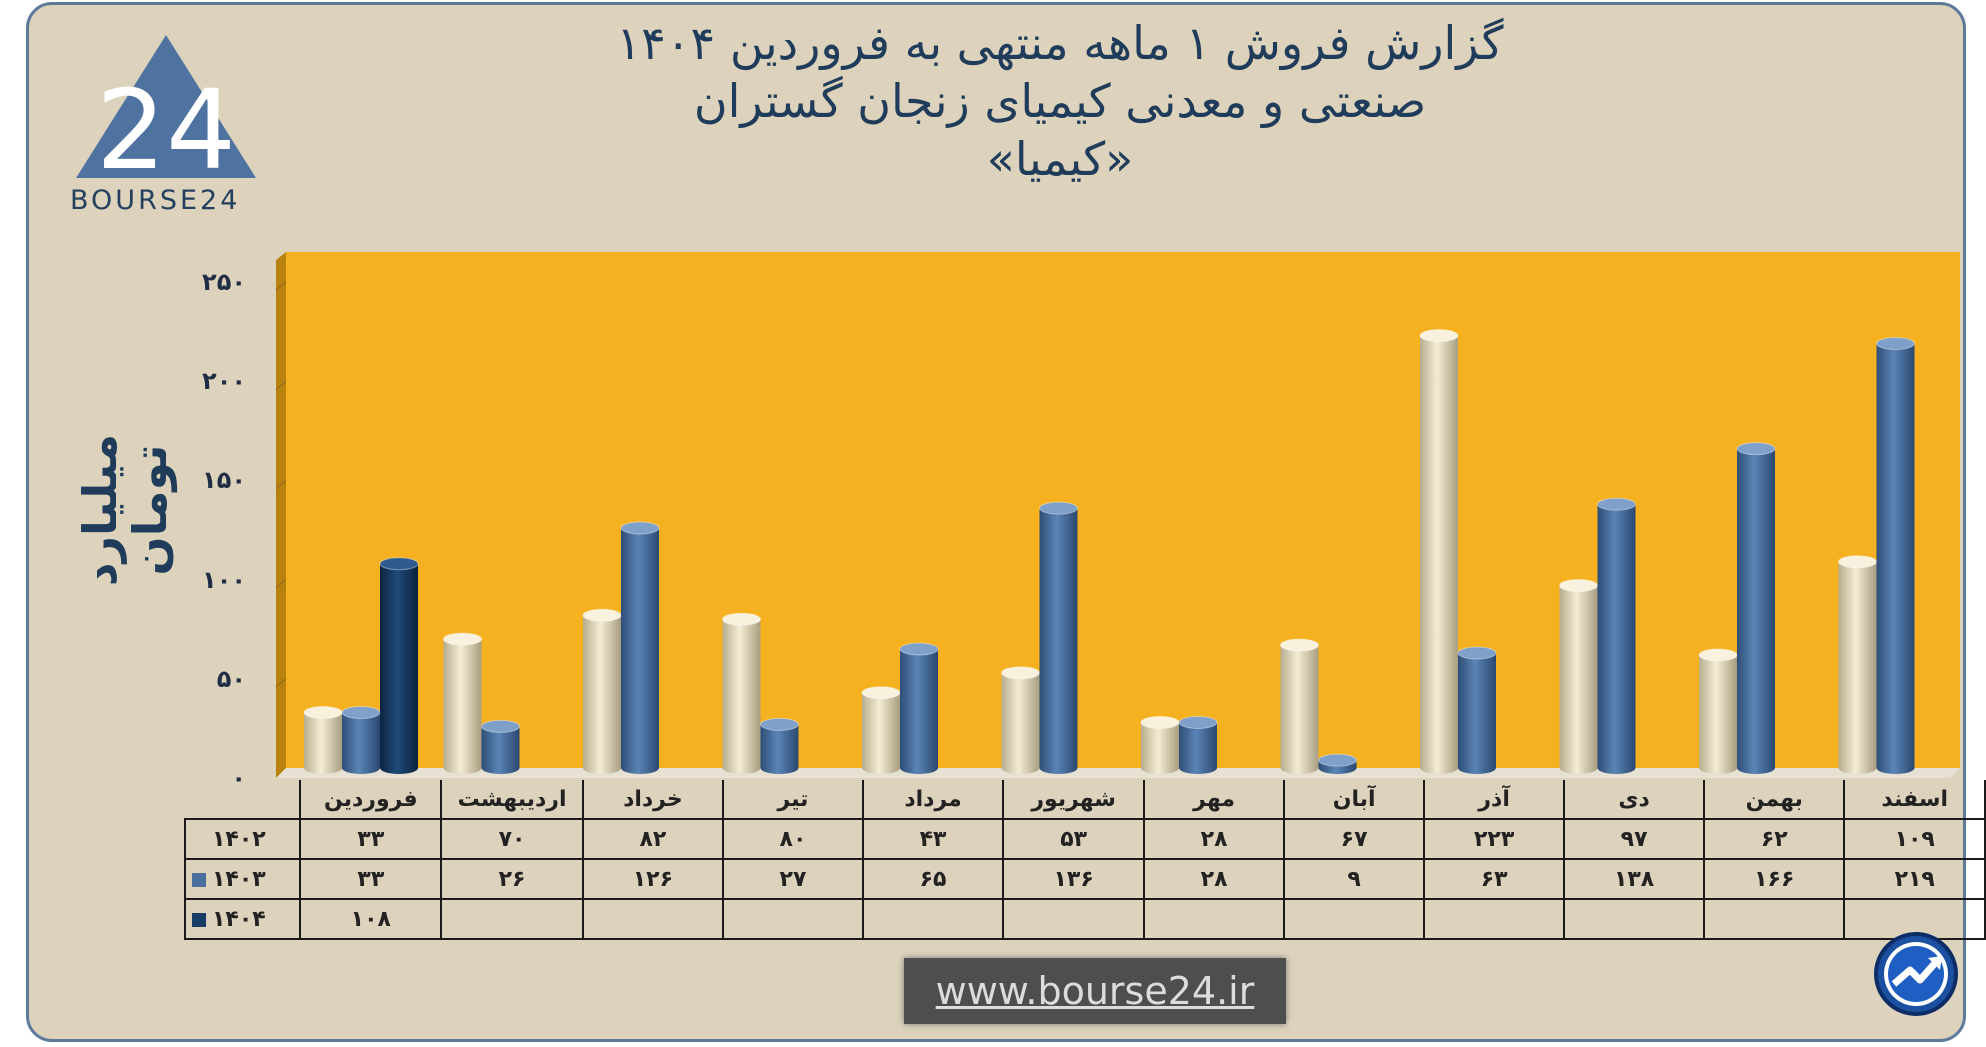 The image size is (1986, 1047). What do you see at coordinates (1354, 839) in the screenshot?
I see `table-cell: ۶۷` at bounding box center [1354, 839].